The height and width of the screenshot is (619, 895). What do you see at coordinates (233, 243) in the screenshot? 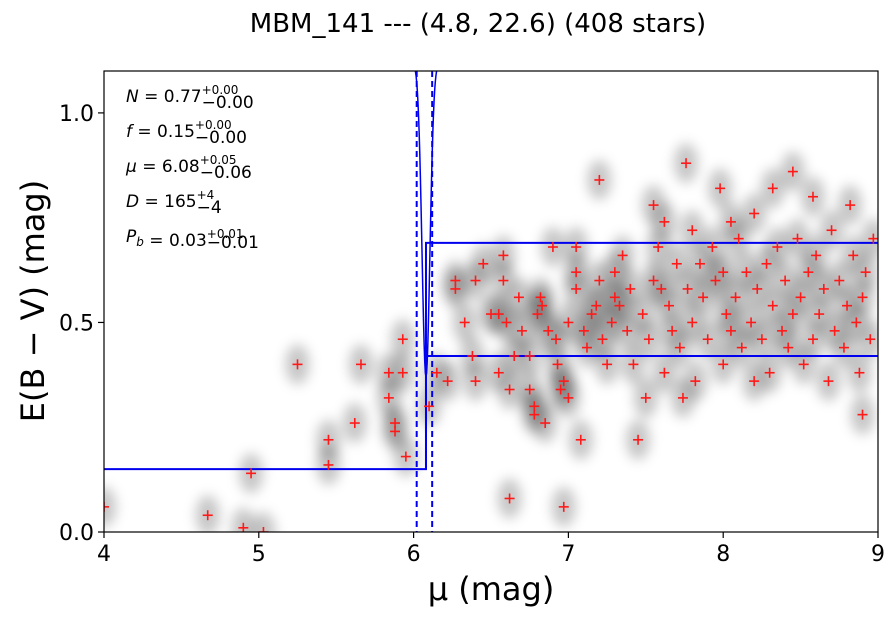
I see `fit-annotation-lower: −0.01` at bounding box center [233, 243].